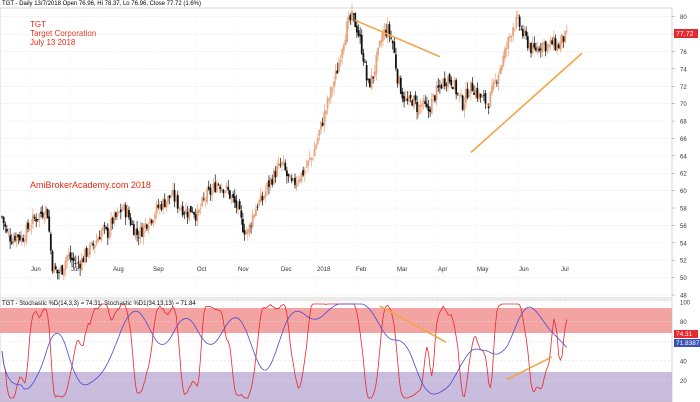  I want to click on month-label: Sep, so click(158, 270).